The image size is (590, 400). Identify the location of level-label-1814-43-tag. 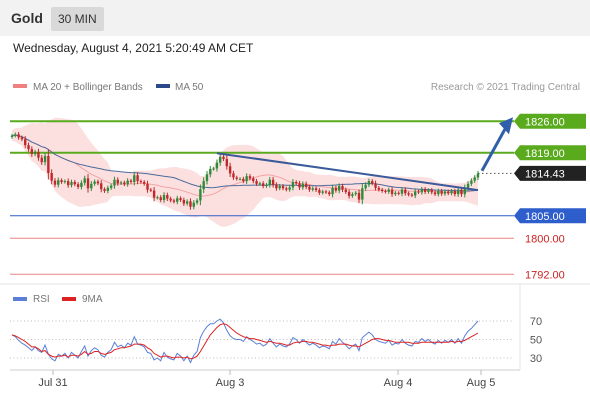
(550, 173).